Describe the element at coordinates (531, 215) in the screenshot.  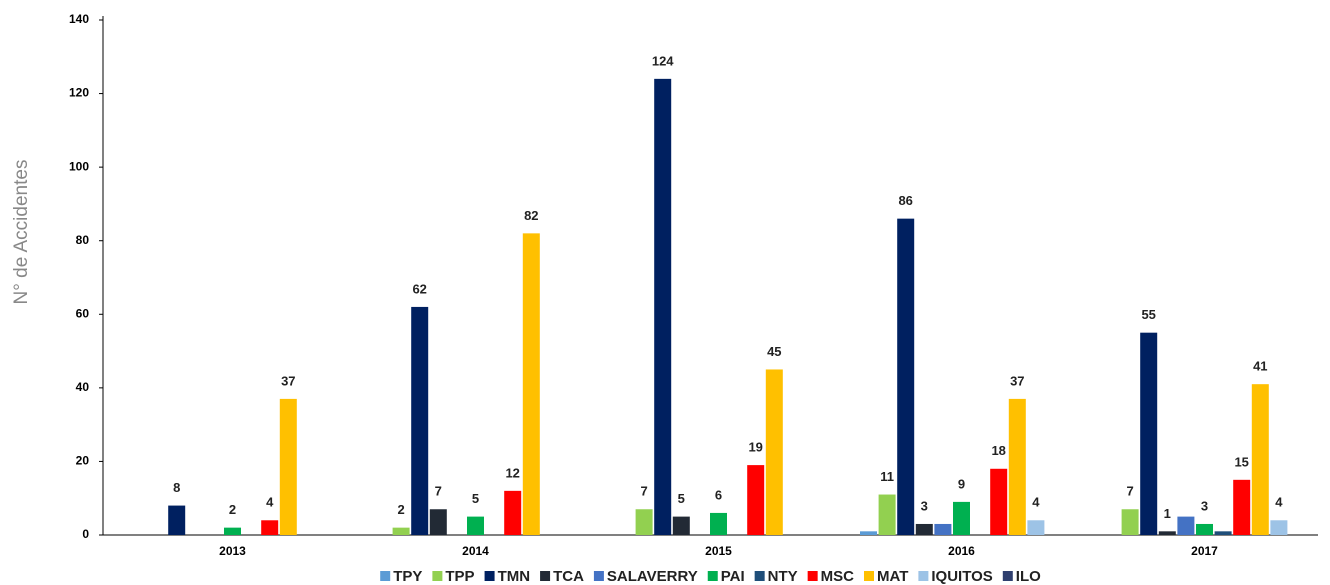
I see `value-label: 82` at that location.